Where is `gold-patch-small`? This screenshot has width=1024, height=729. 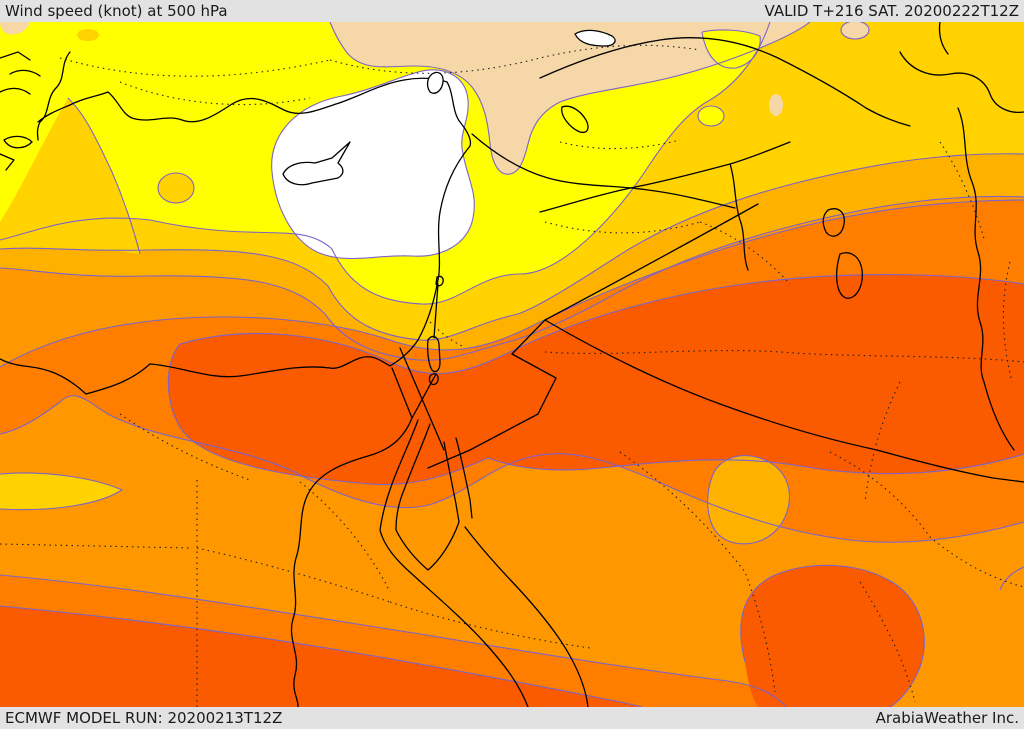 gold-patch-small is located at coordinates (88, 35).